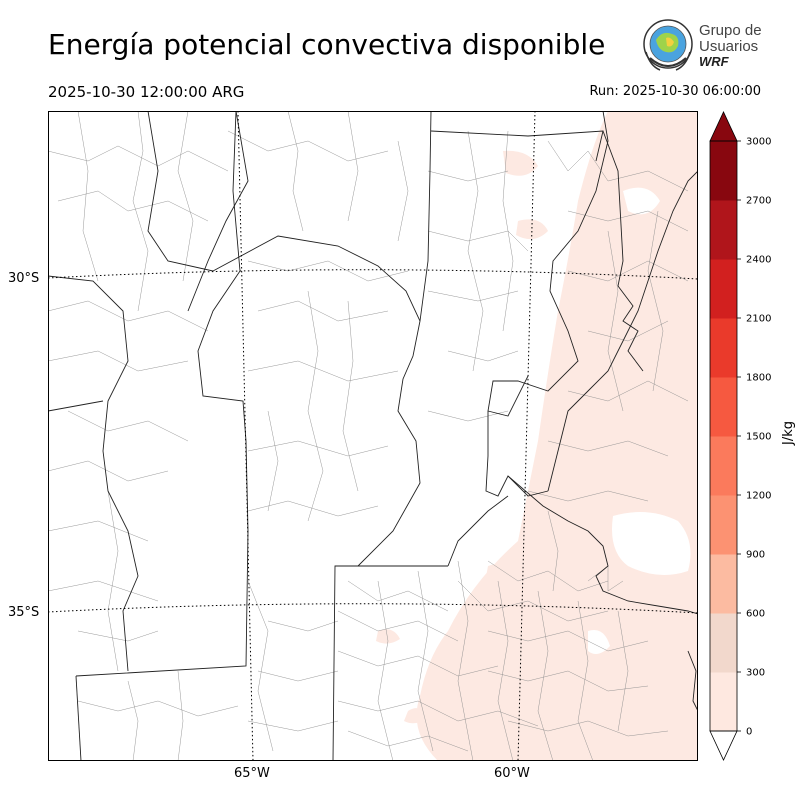 Image resolution: width=800 pixels, height=800 pixels. I want to click on colorbar-tick-label: 1500, so click(758, 437).